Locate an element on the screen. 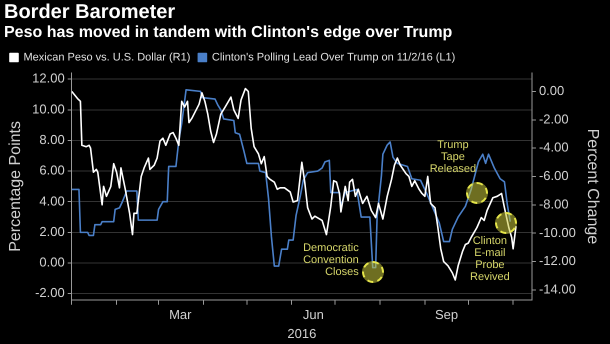  y-tick-label: 2.00 is located at coordinates (52, 231).